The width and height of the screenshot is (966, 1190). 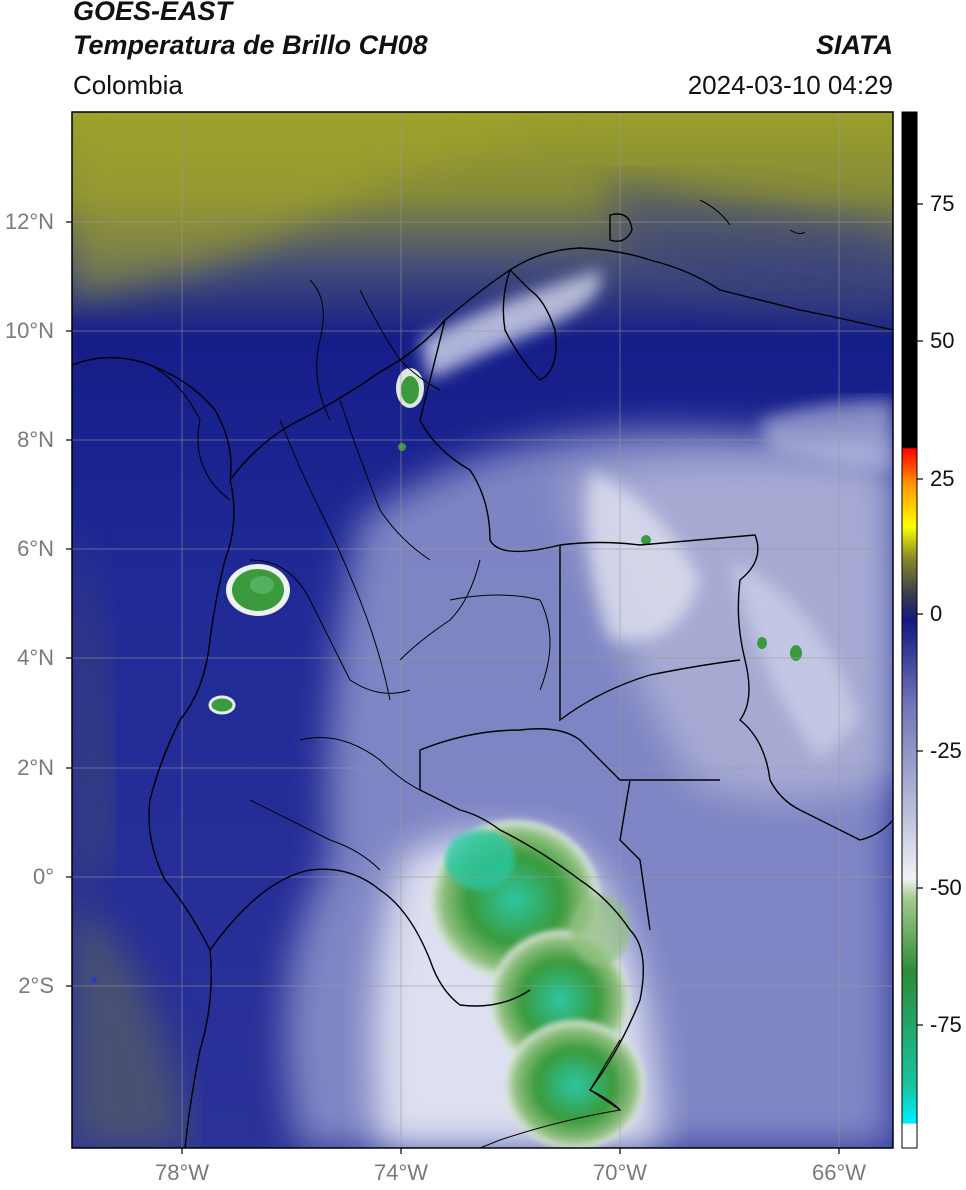 What do you see at coordinates (35, 767) in the screenshot?
I see `lat-label-2n: 2°N` at bounding box center [35, 767].